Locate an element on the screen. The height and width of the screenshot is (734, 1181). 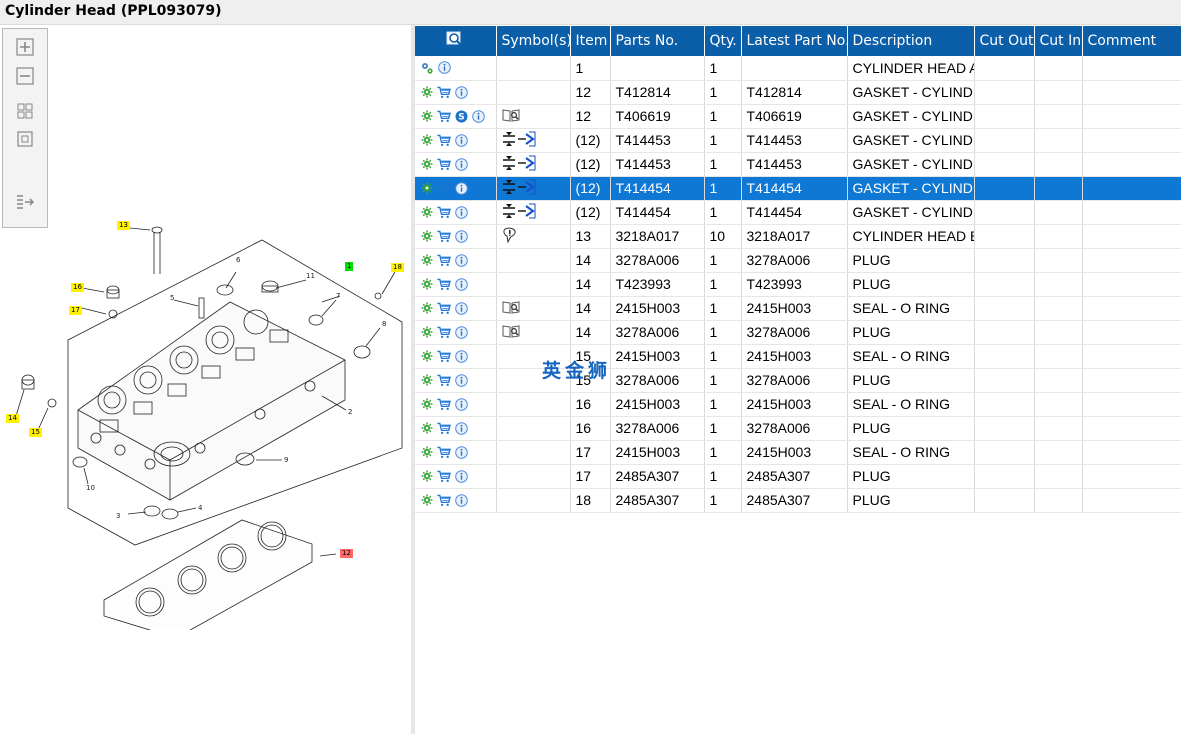
cell-item: 14 is located at coordinates (590, 284).